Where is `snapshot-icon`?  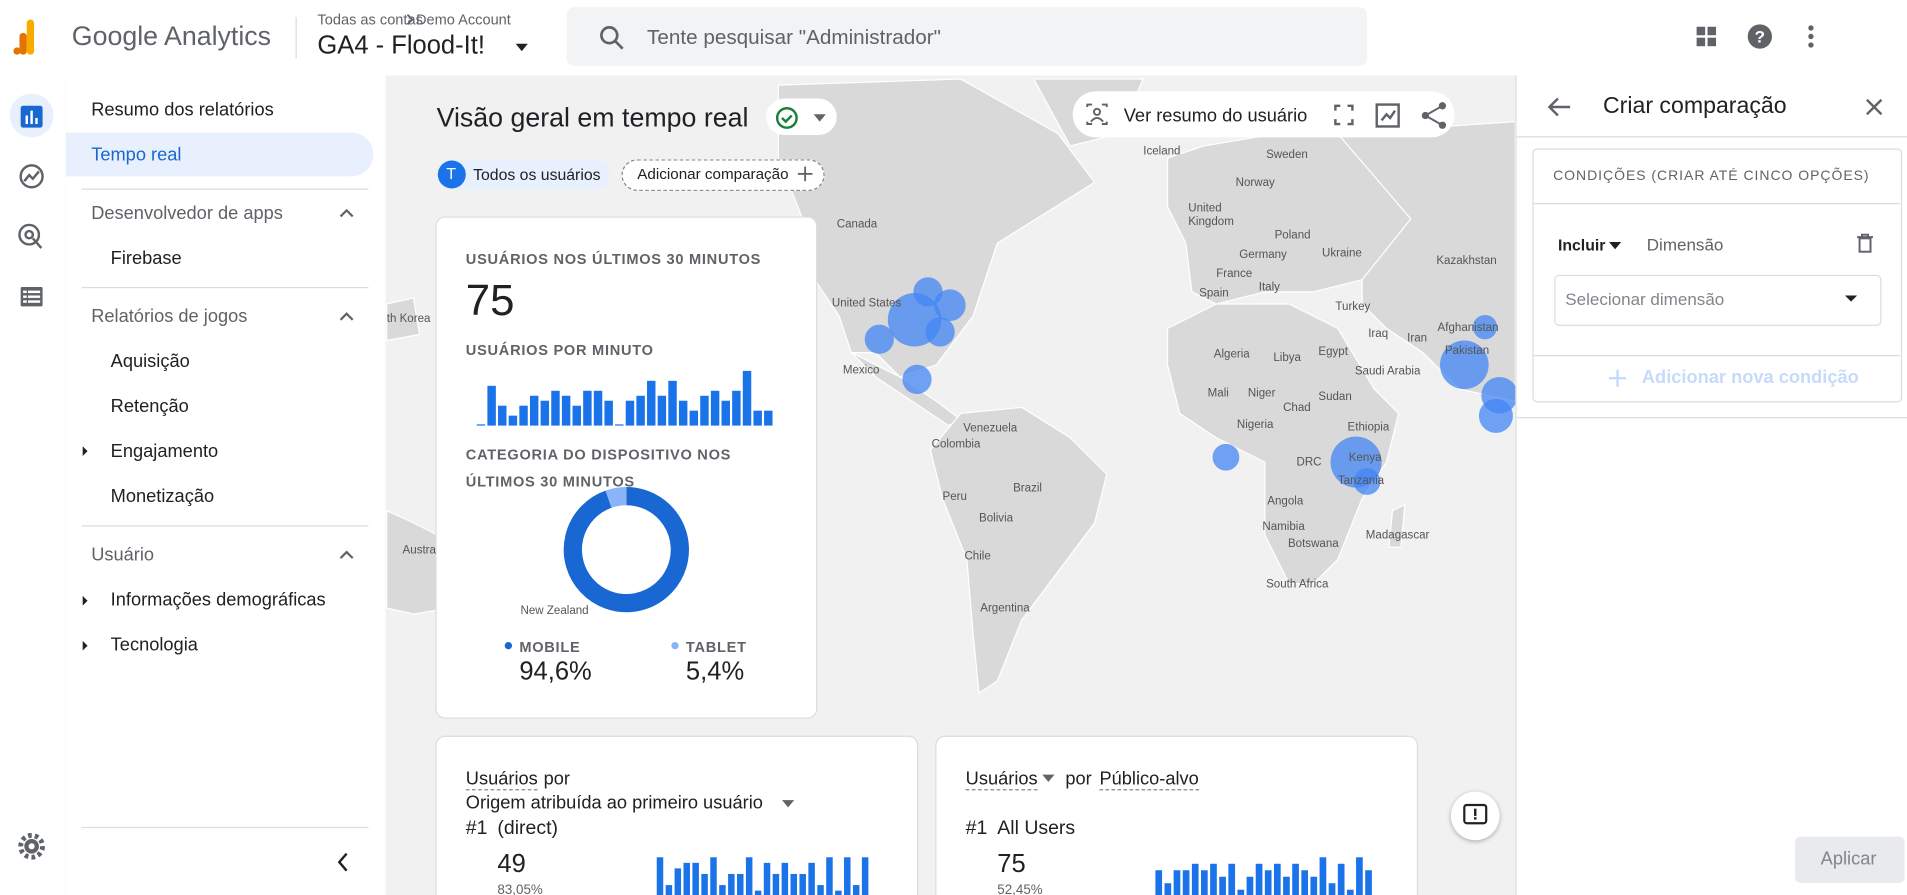
snapshot-icon is located at coordinates (1097, 114).